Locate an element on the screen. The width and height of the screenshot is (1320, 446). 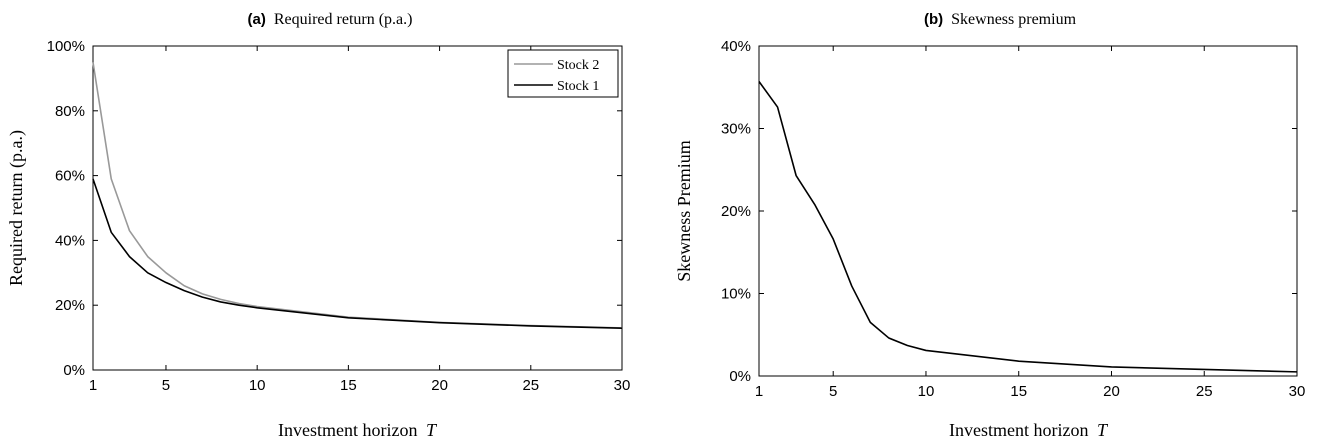
y-tick-label: 30% is located at coordinates (736, 129).